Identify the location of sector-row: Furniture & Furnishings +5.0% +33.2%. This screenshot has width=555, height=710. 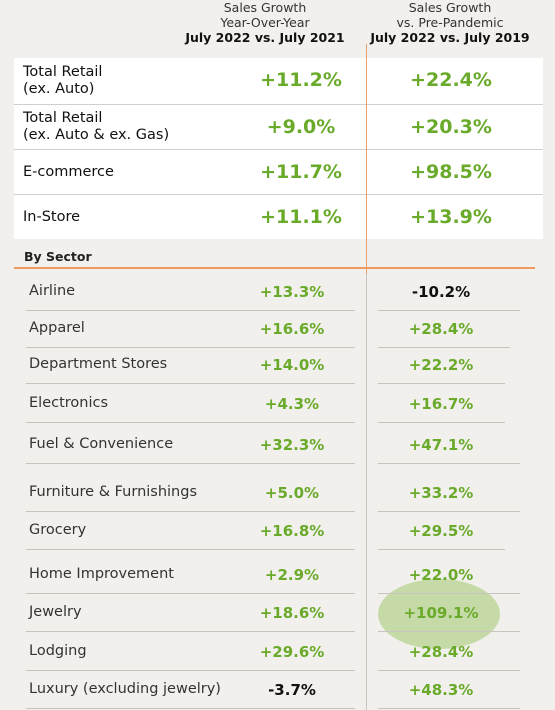
(277, 493).